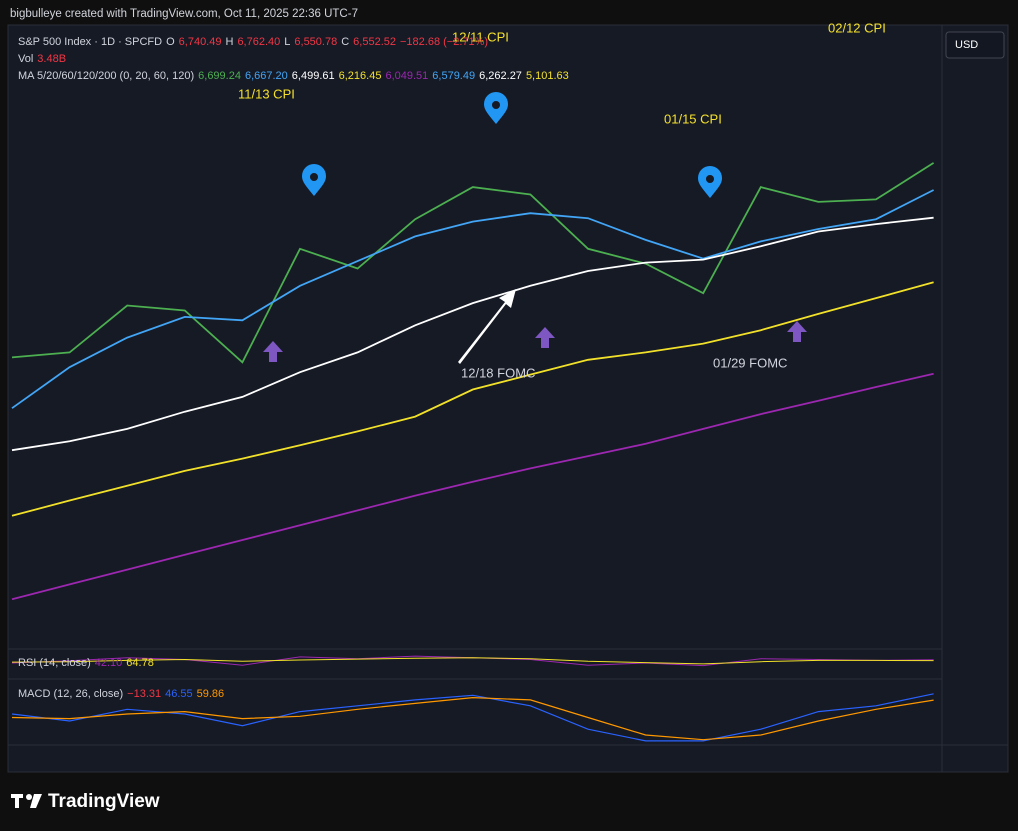 The height and width of the screenshot is (831, 1018). Describe the element at coordinates (345, 42) in the screenshot. I see `legend-item: C` at that location.